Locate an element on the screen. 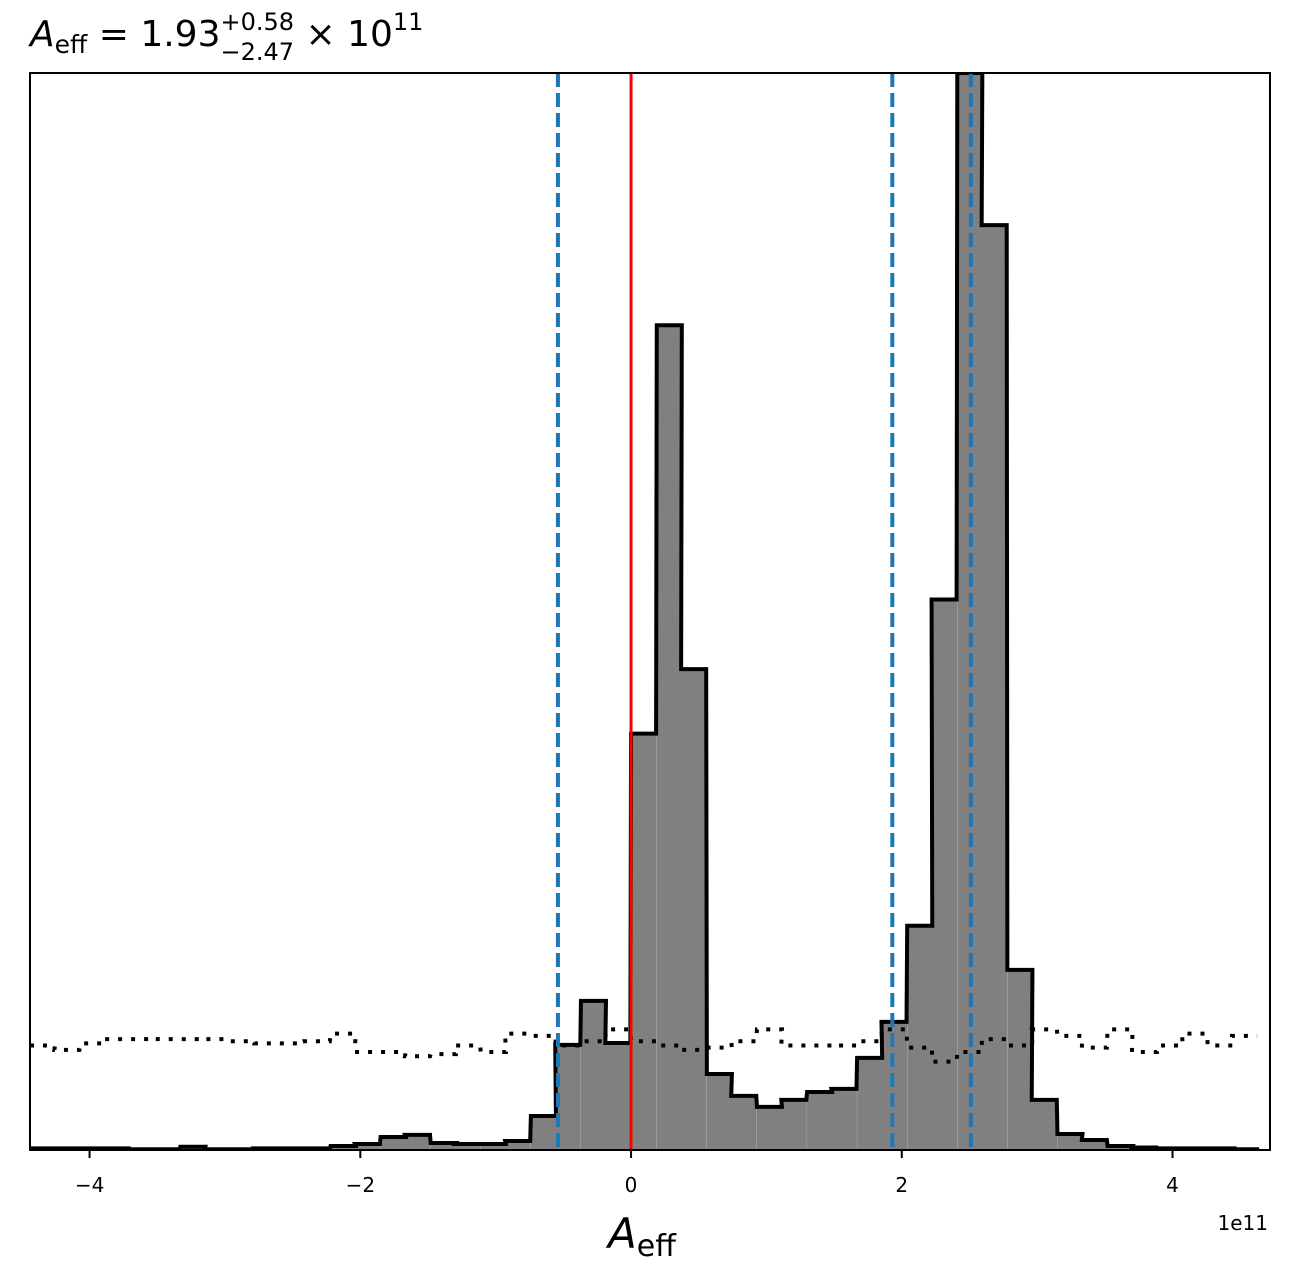  prior-histogram-outline is located at coordinates (644, 1045).